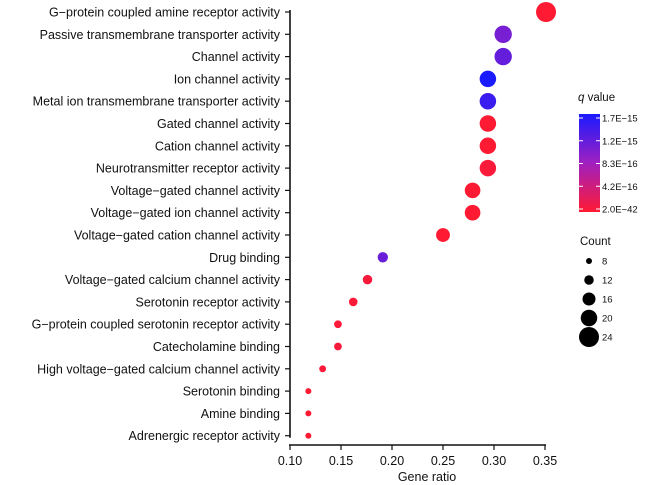 The width and height of the screenshot is (658, 485). Describe the element at coordinates (417, 456) in the screenshot. I see `x-axis: 0.10 0.15 0.20 0.25 0.30 0.35` at that location.